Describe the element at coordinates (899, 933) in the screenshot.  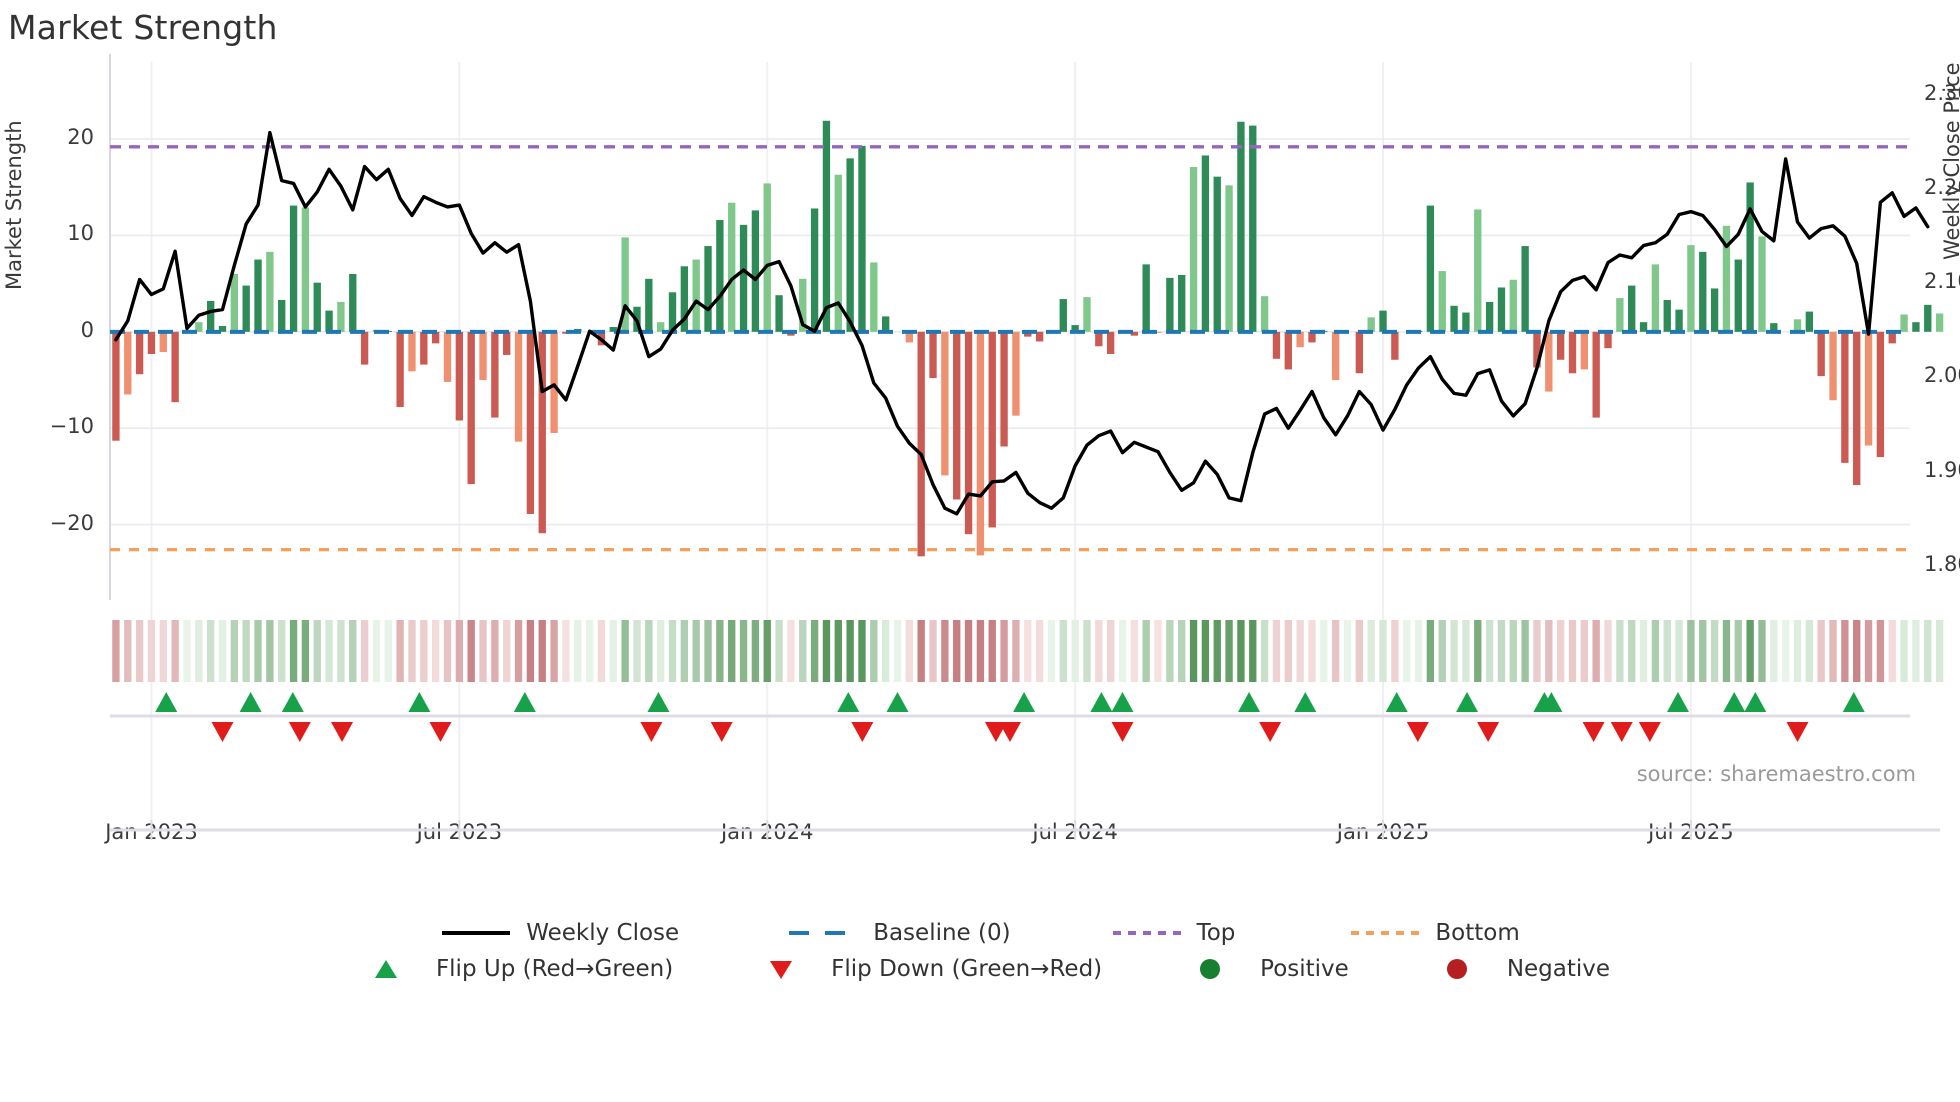
I see `legend-item: Baseline (0)` at that location.